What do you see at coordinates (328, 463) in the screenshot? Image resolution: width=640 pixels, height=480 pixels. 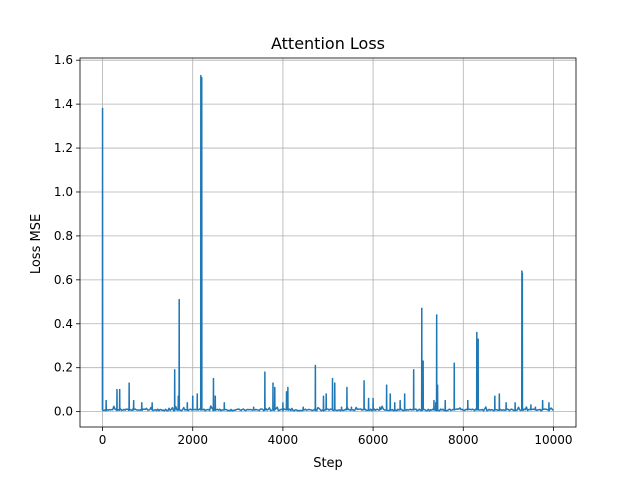 I see `x-axis-label: Step` at bounding box center [328, 463].